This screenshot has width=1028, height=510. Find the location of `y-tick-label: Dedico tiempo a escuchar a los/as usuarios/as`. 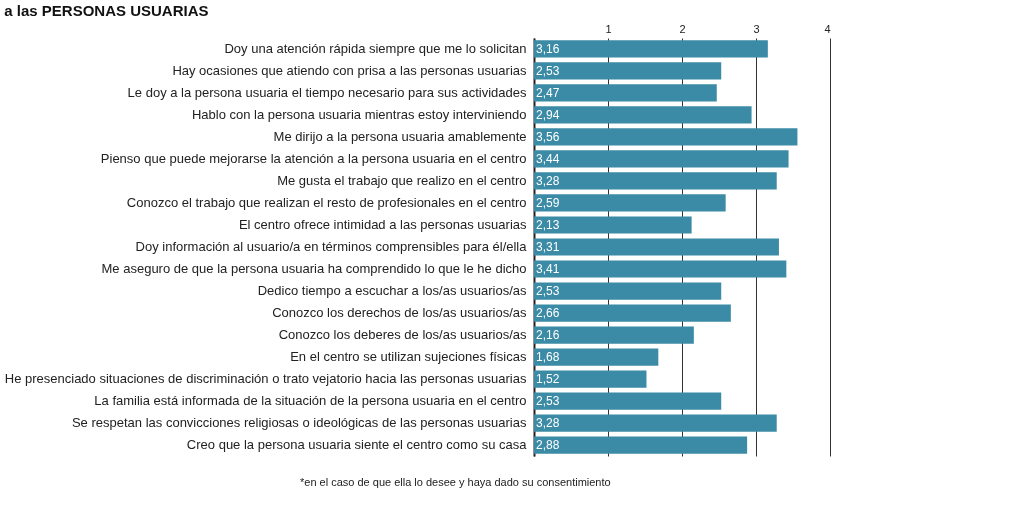

y-tick-label: Dedico tiempo a escuchar a los/as usuarios/as is located at coordinates (392, 291).